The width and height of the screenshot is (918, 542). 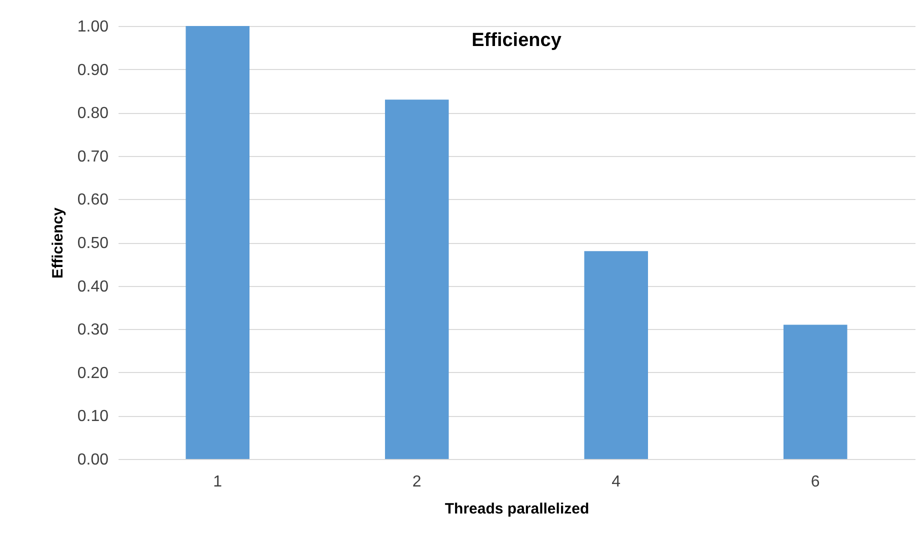 What do you see at coordinates (815, 482) in the screenshot?
I see `x-tick-label: 6` at bounding box center [815, 482].